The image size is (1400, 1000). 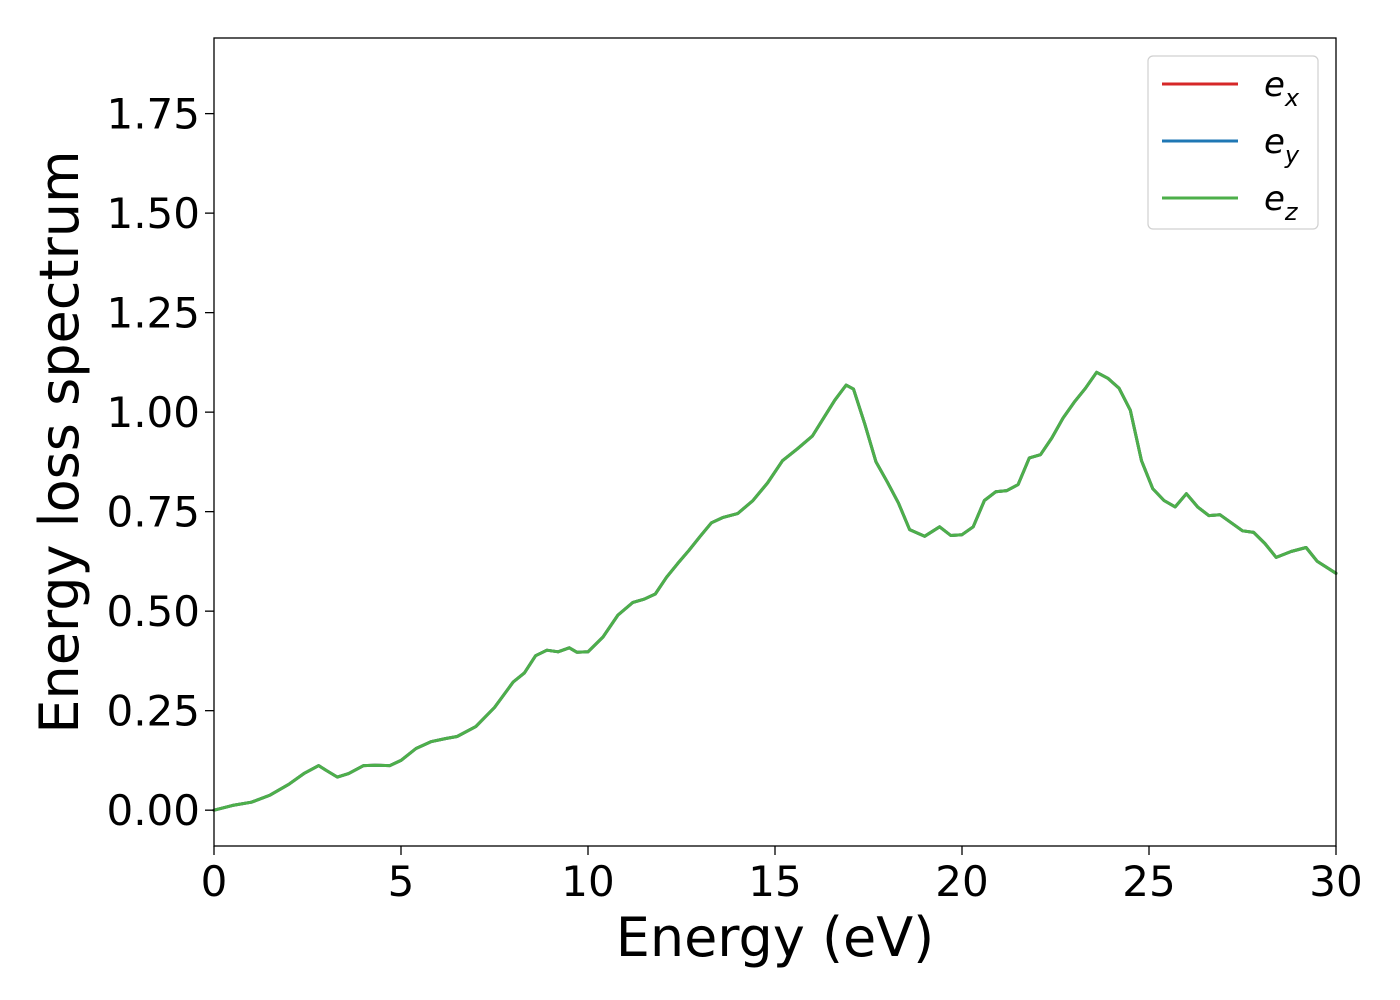 What do you see at coordinates (153, 412) in the screenshot?
I see `y-tick-label: 1.00` at bounding box center [153, 412].